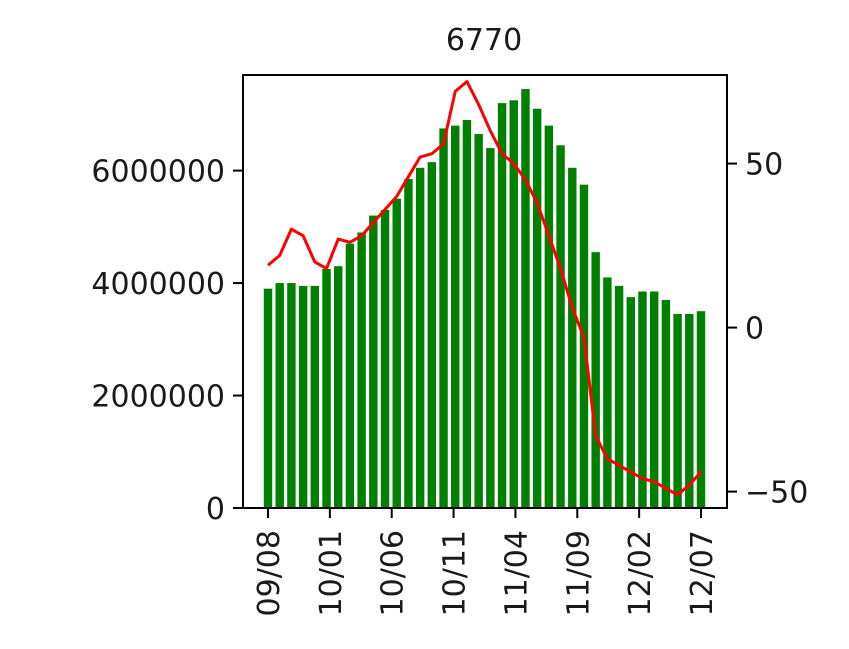 This screenshot has height=649, width=849. Describe the element at coordinates (754, 329) in the screenshot. I see `y2-tick-label: 0` at that location.